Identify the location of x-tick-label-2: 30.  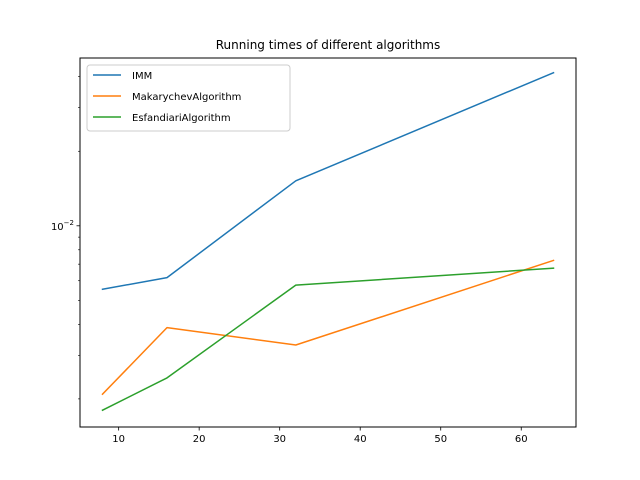
(279, 439).